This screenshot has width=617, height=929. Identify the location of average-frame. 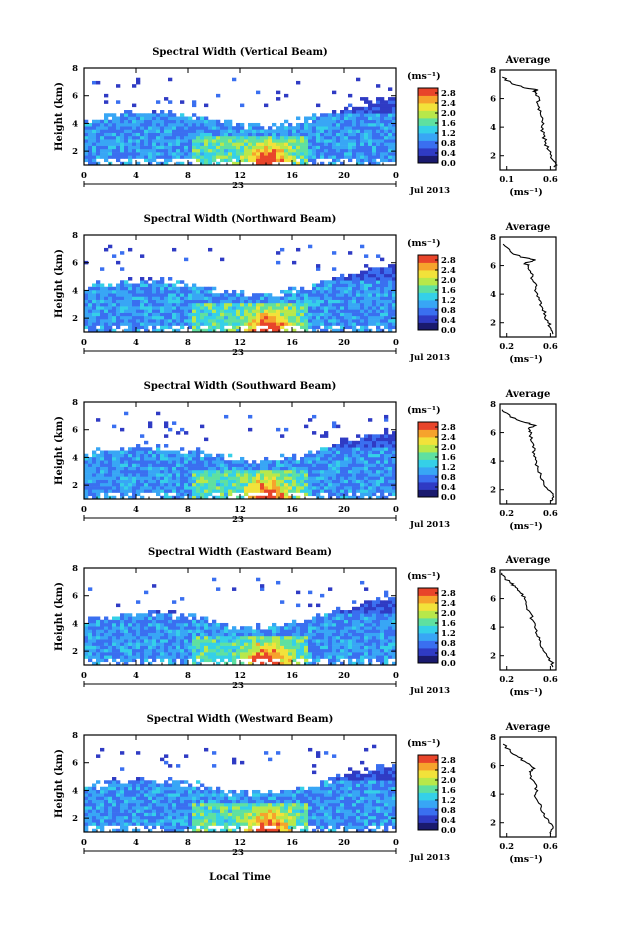
(528, 287).